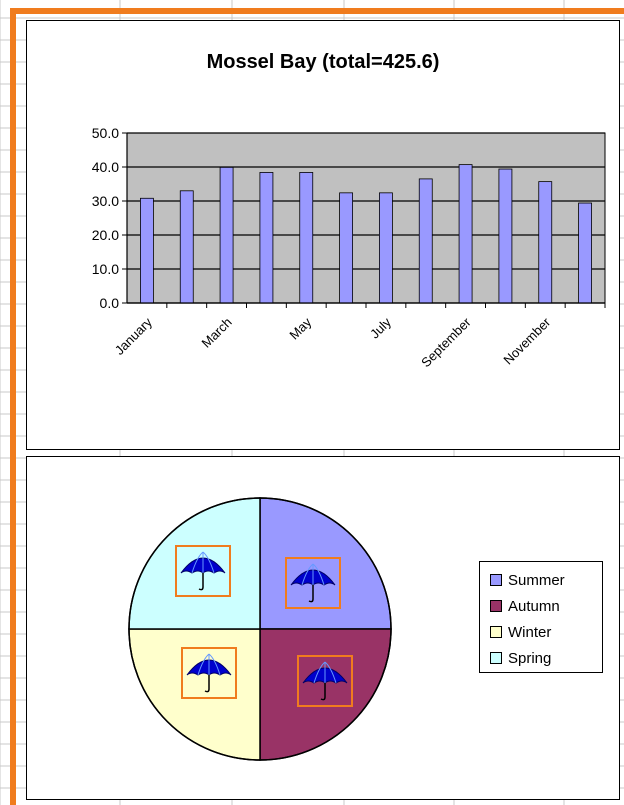 The width and height of the screenshot is (624, 805). What do you see at coordinates (323, 62) in the screenshot?
I see `chart-title: Mossel Bay (total=425.6)` at bounding box center [323, 62].